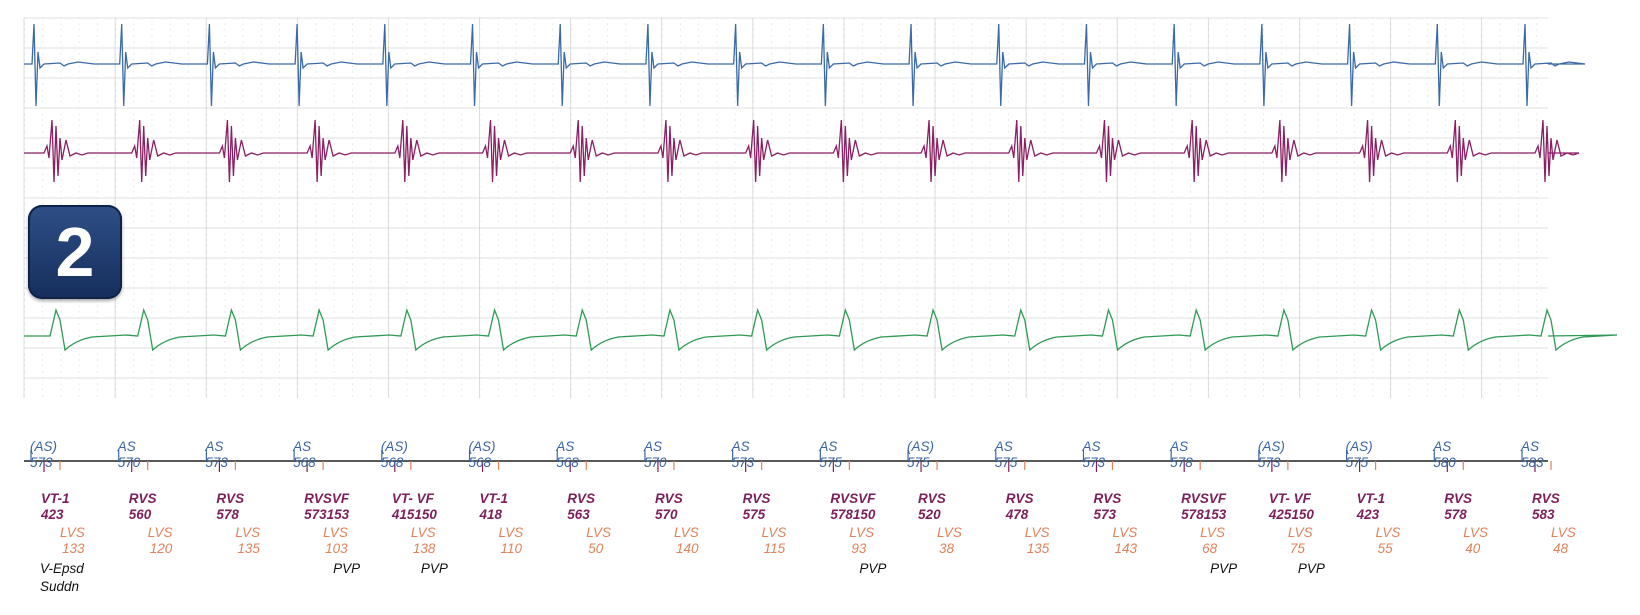 The image size is (1640, 615). What do you see at coordinates (1017, 514) in the screenshot?
I see `rv-marker-value: 478` at bounding box center [1017, 514].